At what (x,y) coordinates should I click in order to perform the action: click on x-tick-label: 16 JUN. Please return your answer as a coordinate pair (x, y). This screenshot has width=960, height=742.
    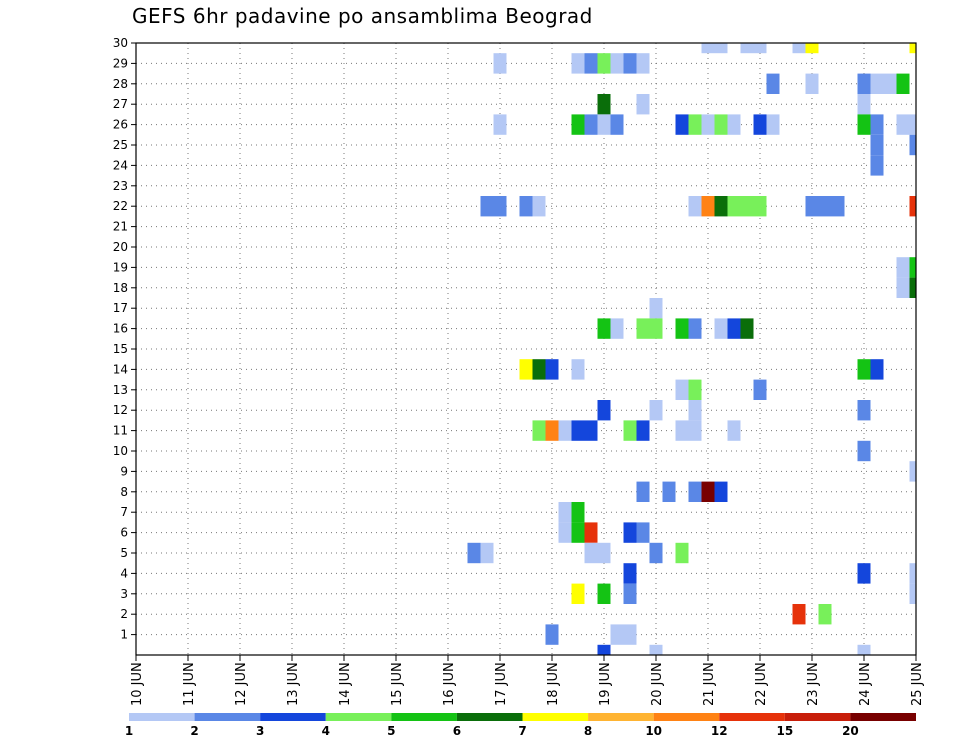
    Looking at the image, I should click on (449, 684).